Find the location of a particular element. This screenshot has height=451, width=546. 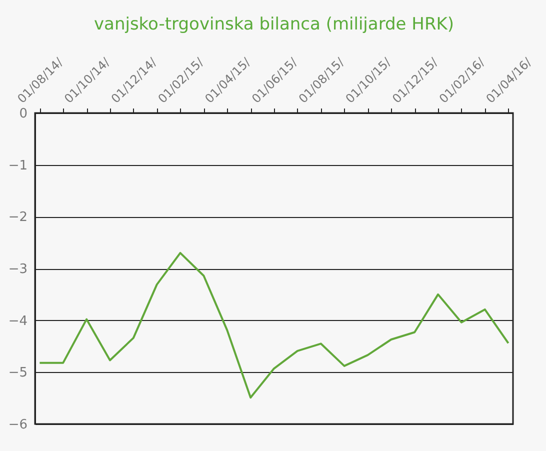

y-tick-label: −1 is located at coordinates (18, 166).